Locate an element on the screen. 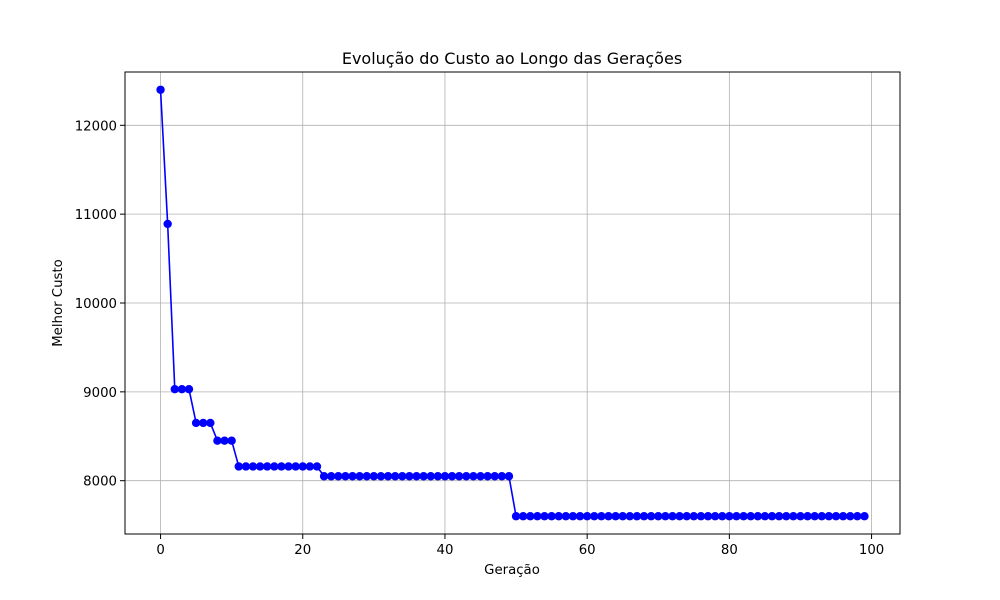 The width and height of the screenshot is (1000, 600). y-tick-label: 10000 is located at coordinates (96, 304).